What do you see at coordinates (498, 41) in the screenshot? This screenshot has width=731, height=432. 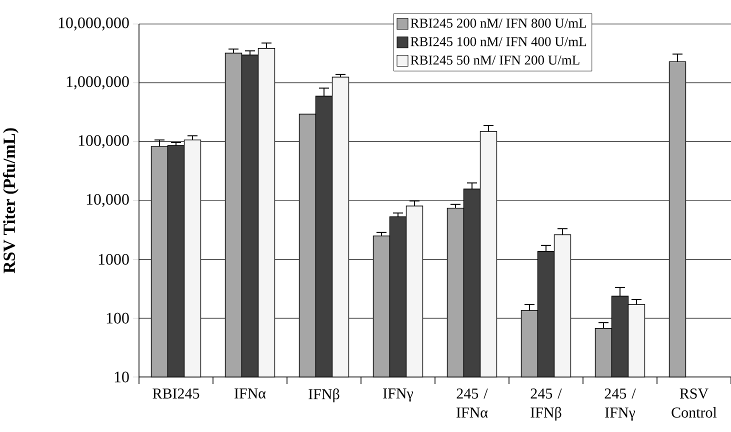 I see `legend-label: RBI245 100 nM/ IFN 400 U/mL` at bounding box center [498, 41].